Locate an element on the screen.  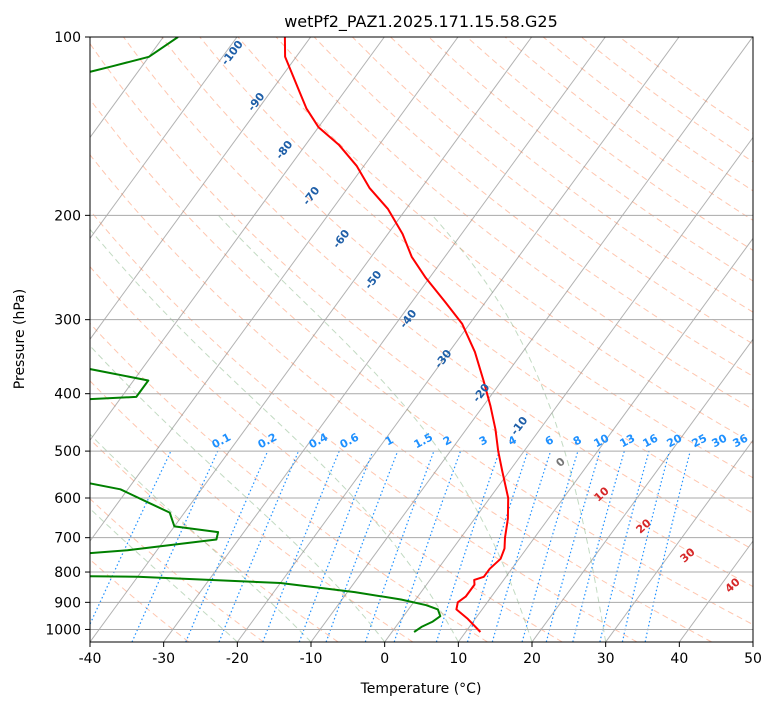
y-tick-label: 400 is located at coordinates (67, 395).